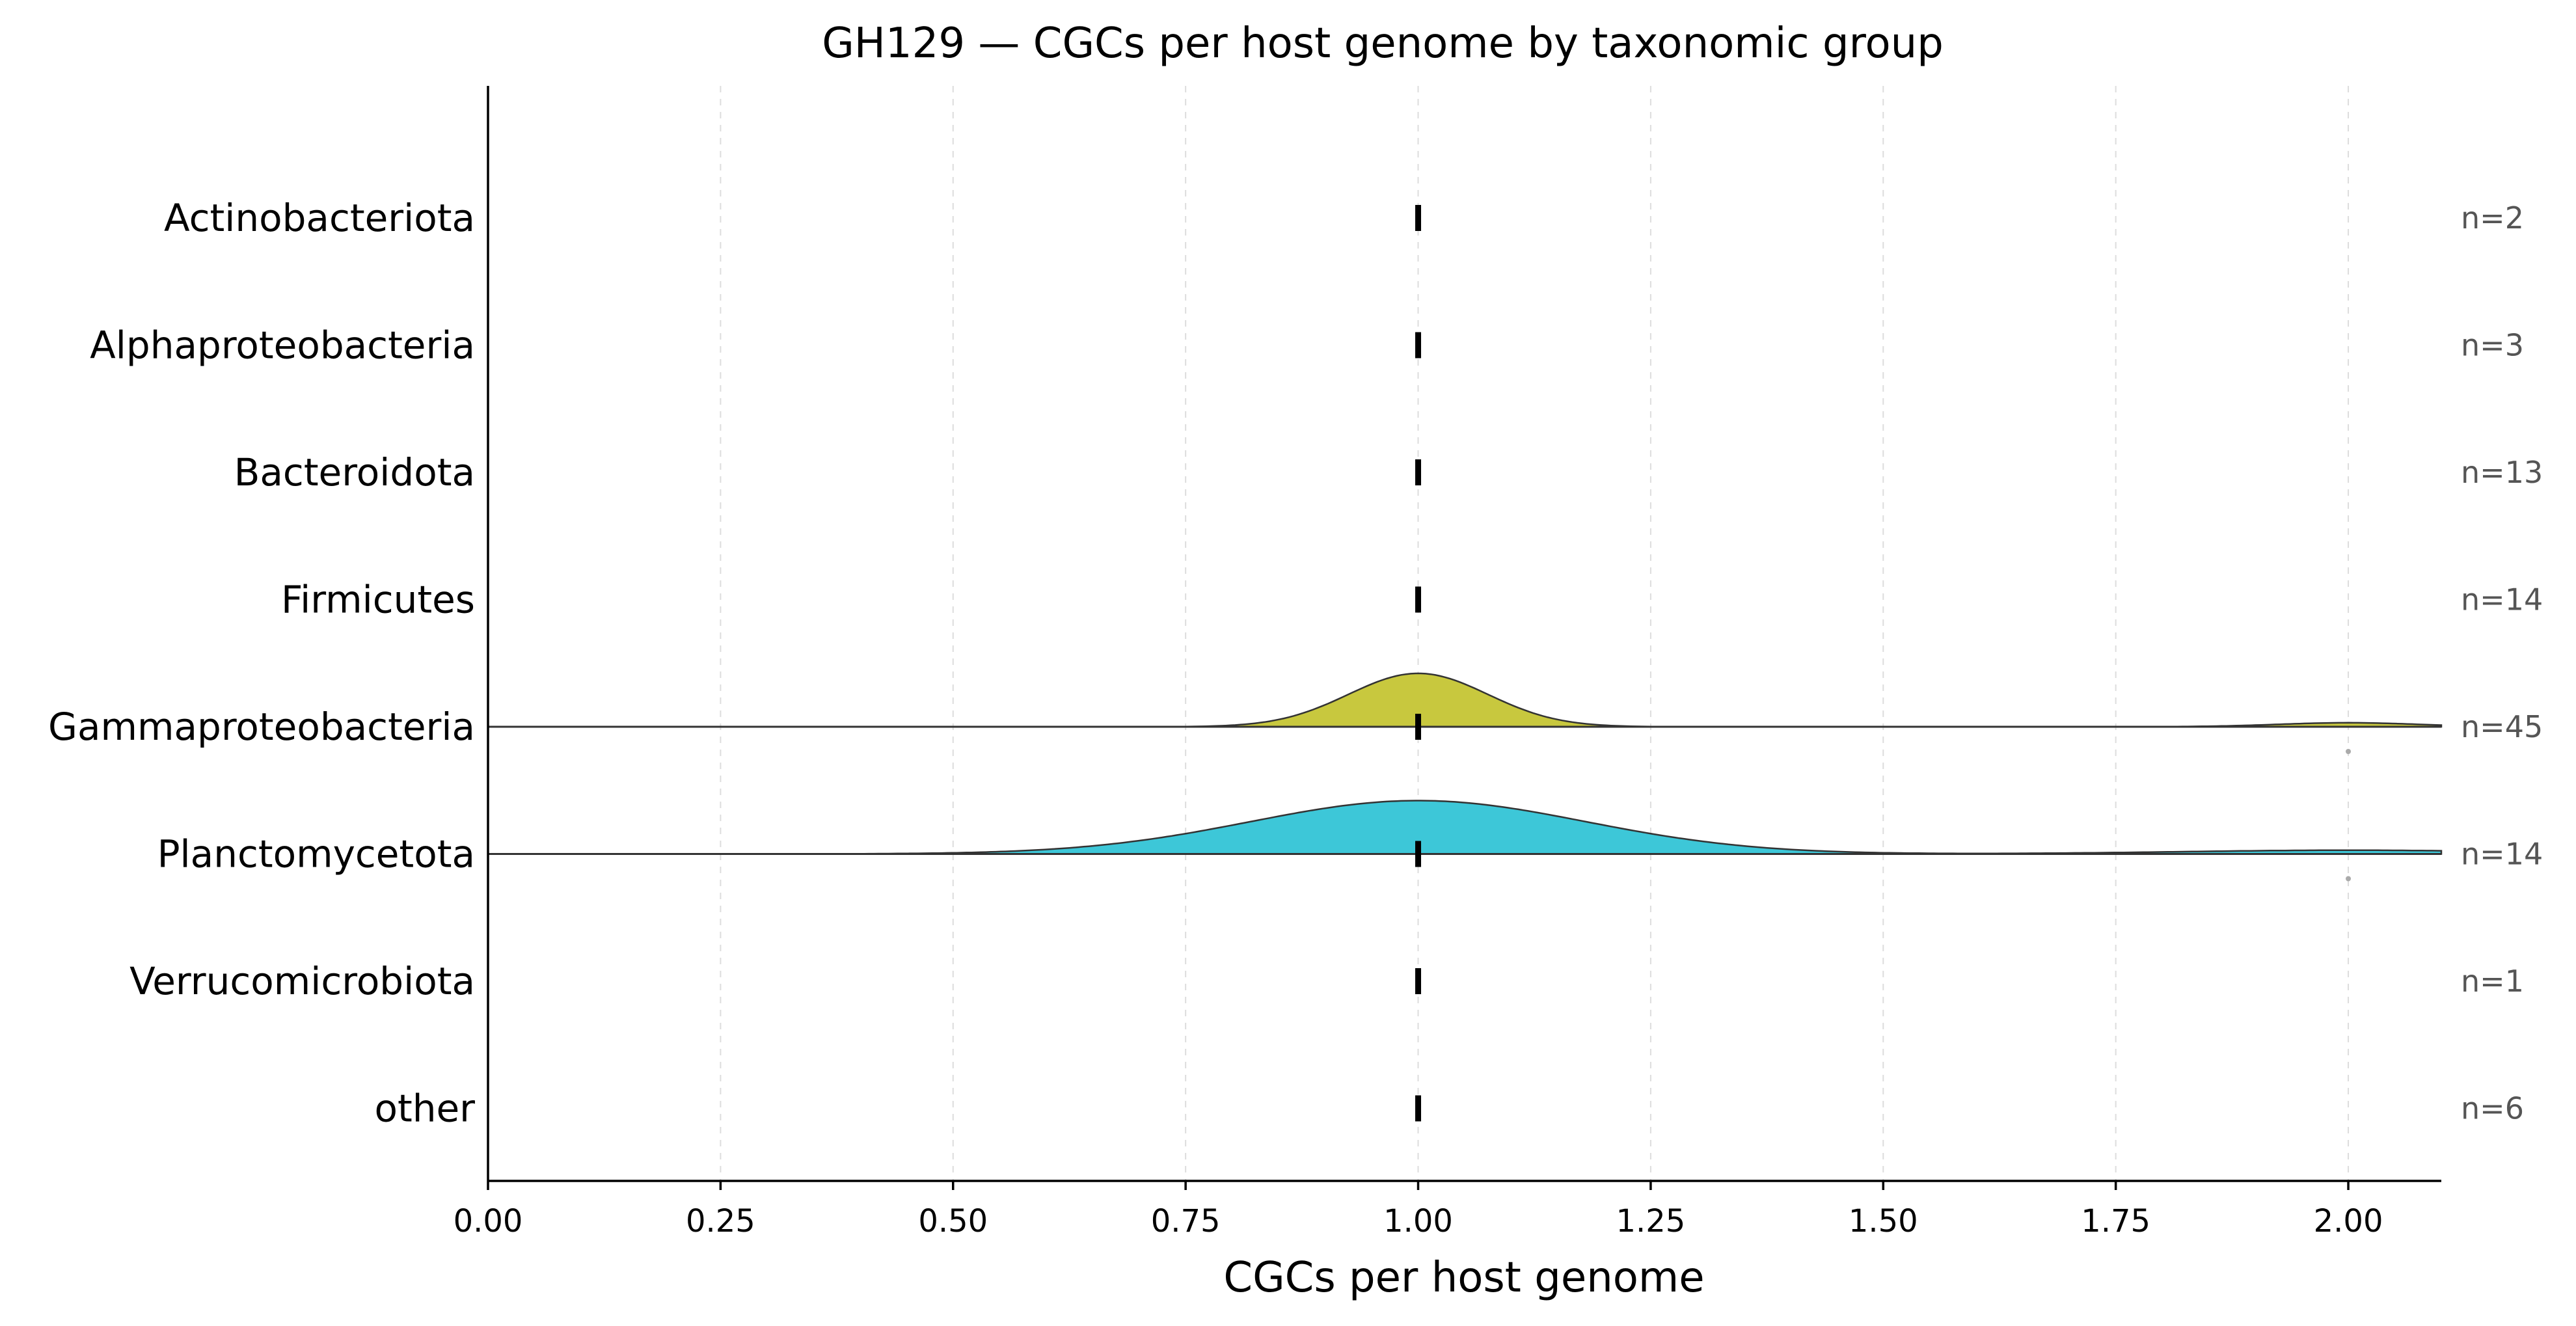 The image size is (2576, 1326). I want to click on x-tick-label: 1.00, so click(1418, 1221).